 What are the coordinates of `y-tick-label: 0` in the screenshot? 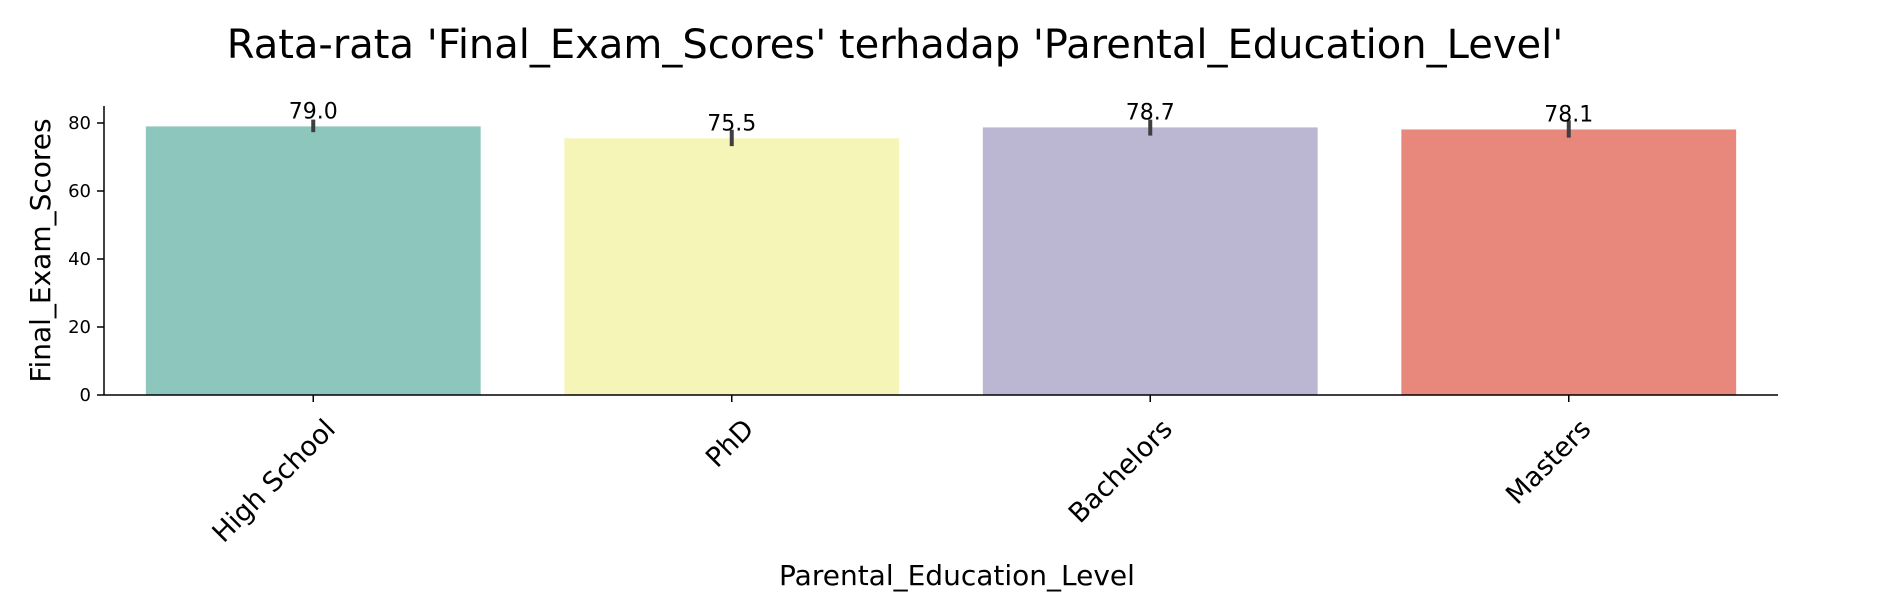 It's located at (85, 395).